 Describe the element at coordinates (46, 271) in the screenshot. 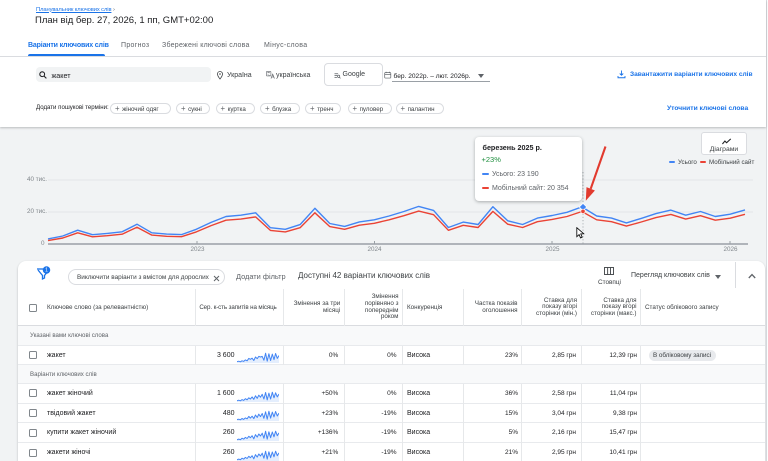

I see `svg-text: 1` at that location.